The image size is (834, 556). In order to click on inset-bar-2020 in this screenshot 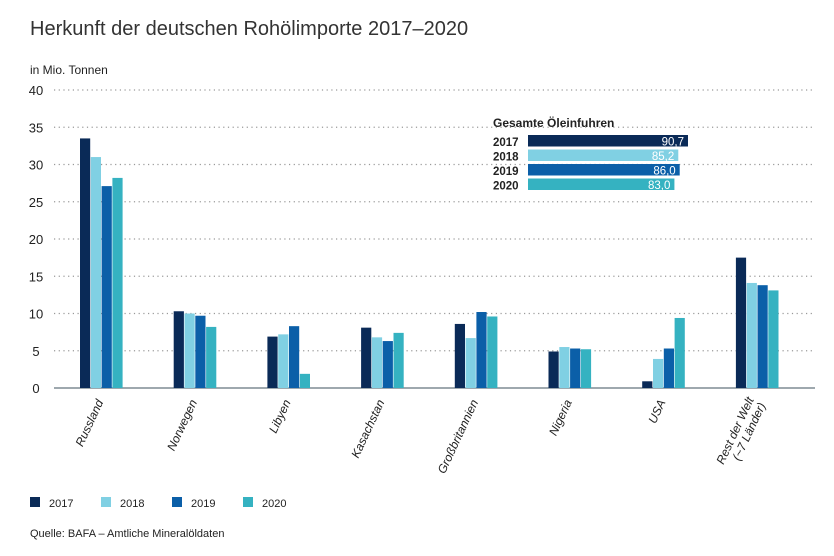, I will do `click(601, 184)`.